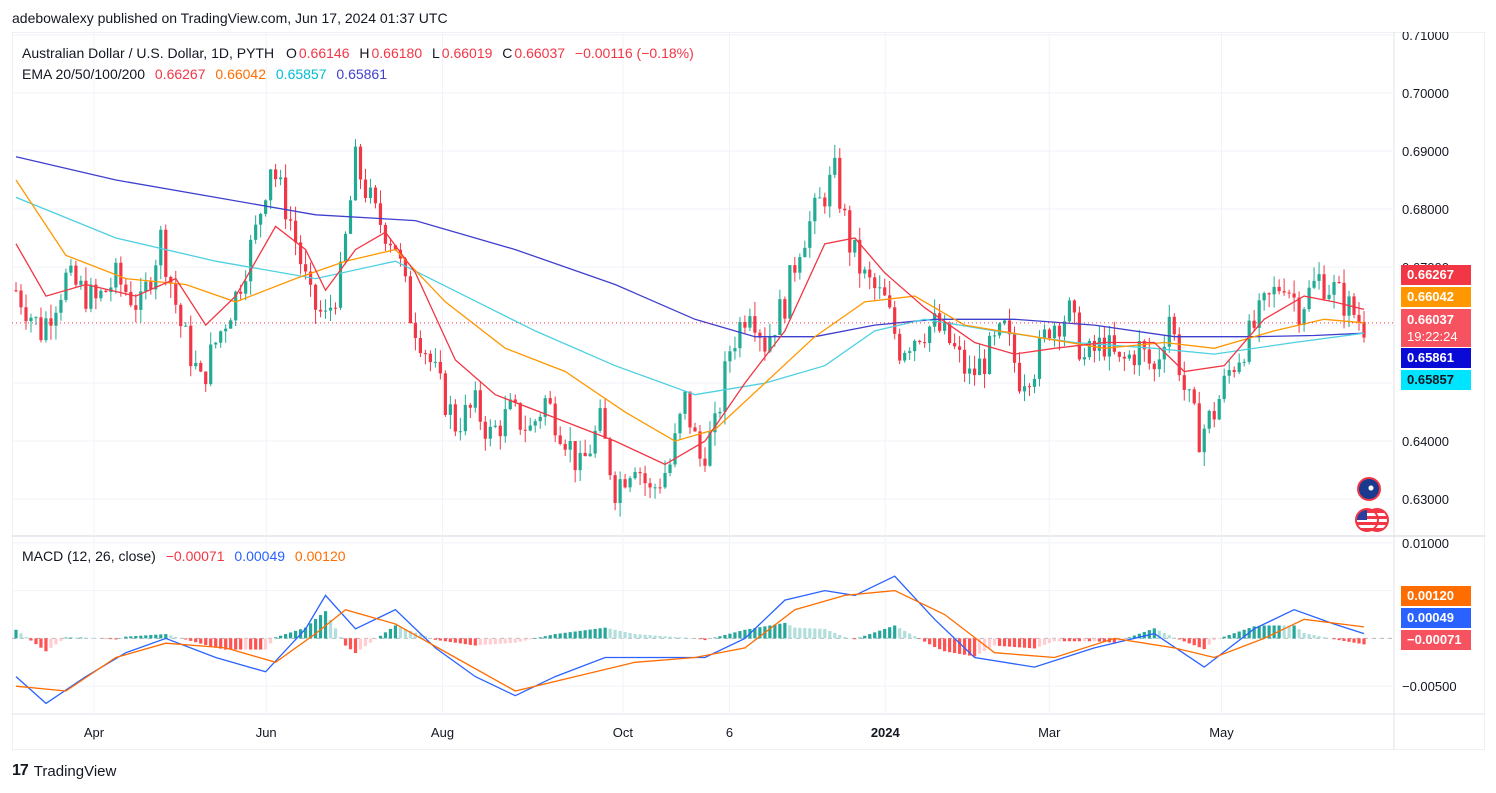 This screenshot has height=793, width=1496. Describe the element at coordinates (1425, 499) in the screenshot. I see `price-tick-label: 0.63000` at that location.